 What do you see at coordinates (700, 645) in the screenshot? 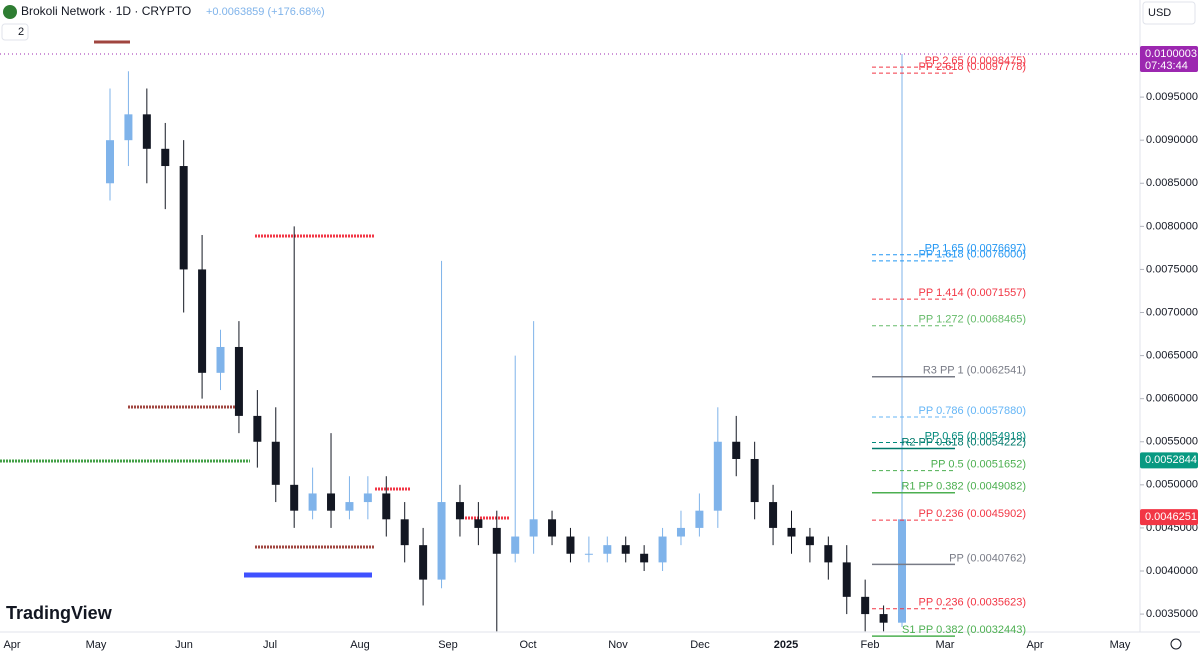
I see `x-tick-label: Dec` at bounding box center [700, 645].